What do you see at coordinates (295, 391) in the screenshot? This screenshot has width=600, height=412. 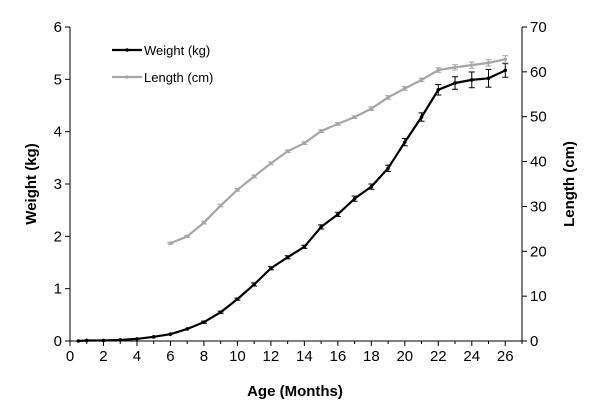 I see `x-axis-title: Age (Months)` at bounding box center [295, 391].